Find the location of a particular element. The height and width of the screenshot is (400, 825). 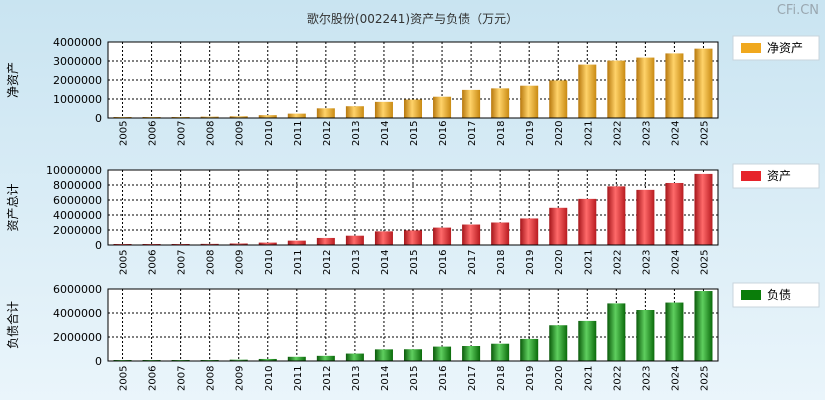

net-assets-xtick-label: 2025 is located at coordinates (704, 133).